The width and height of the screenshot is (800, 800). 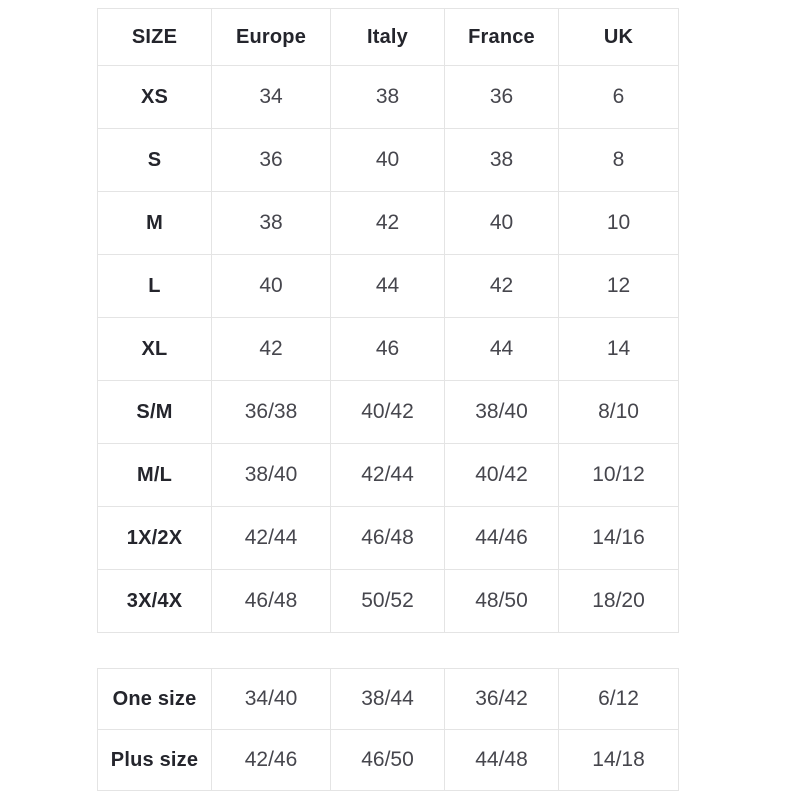 I want to click on cell-value: 34, so click(x=271, y=96).